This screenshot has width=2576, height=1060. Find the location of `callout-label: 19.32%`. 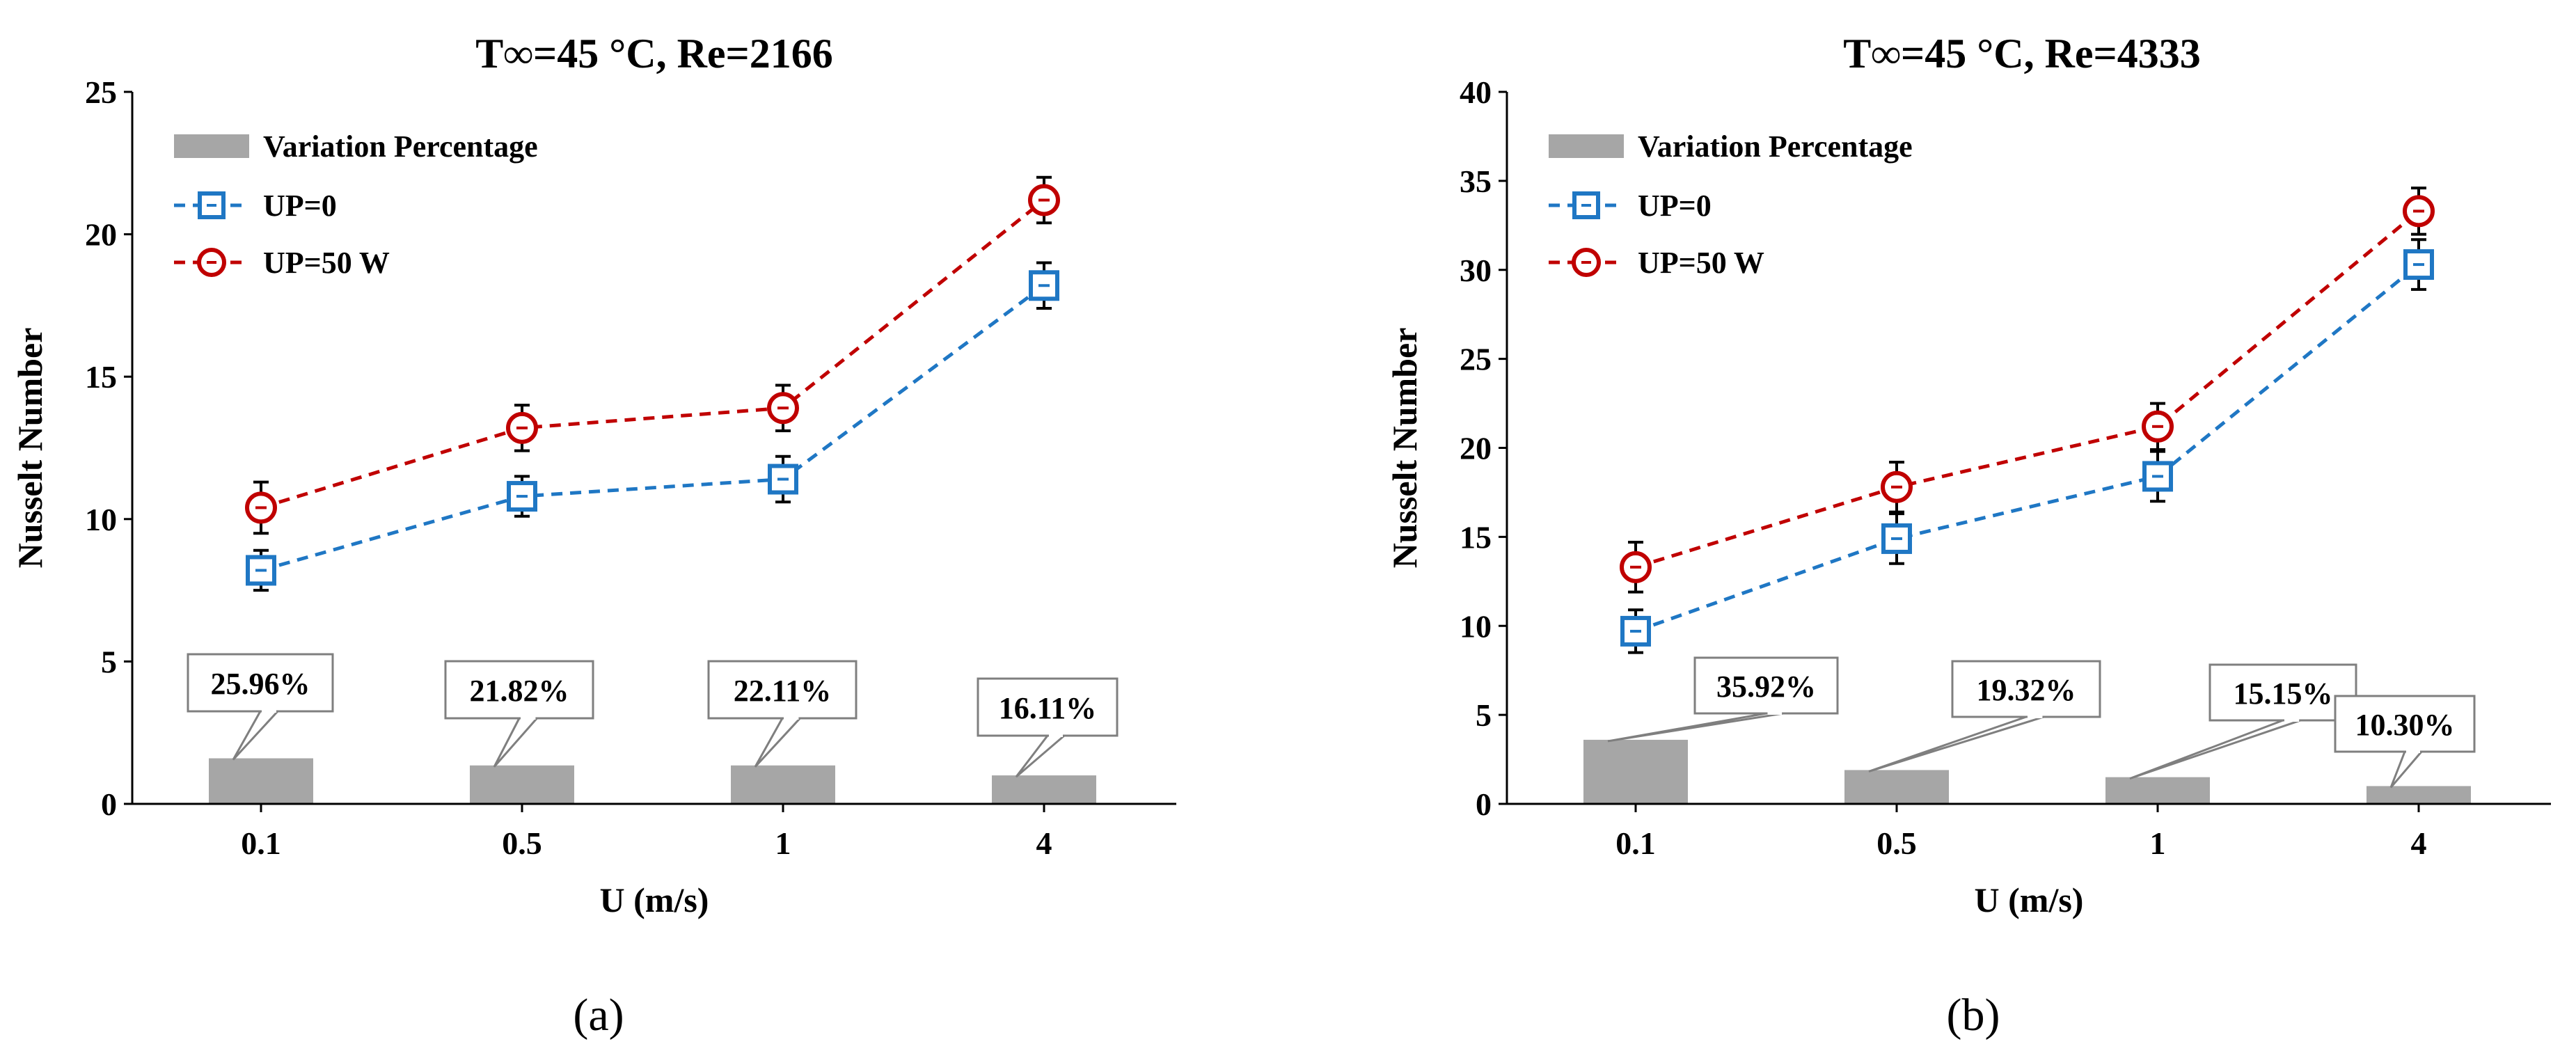

callout-label: 19.32% is located at coordinates (2026, 690).